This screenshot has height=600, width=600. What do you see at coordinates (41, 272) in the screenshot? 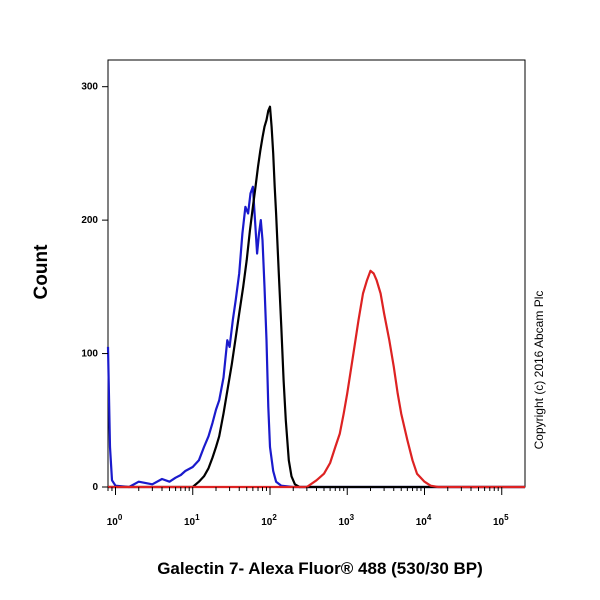
I see `y-axis-title: Count` at bounding box center [41, 272].